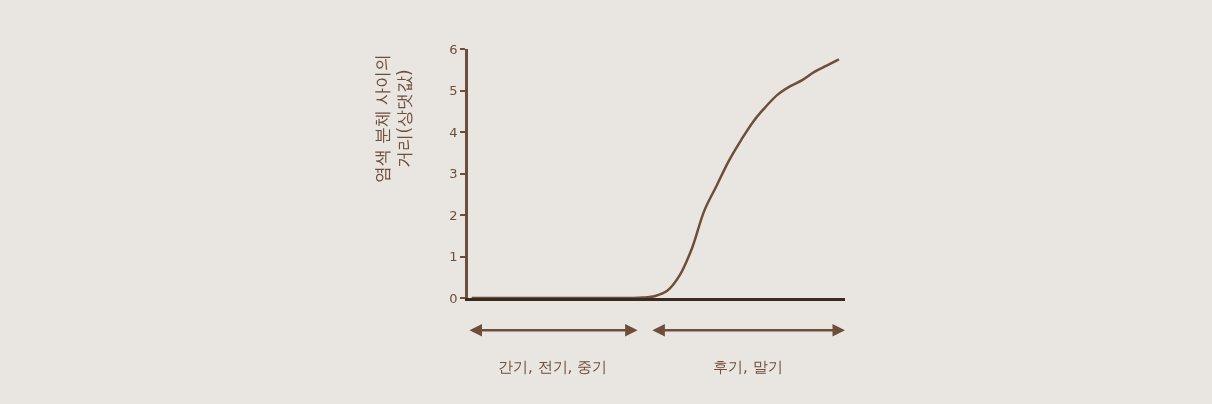 The width and height of the screenshot is (1212, 404). What do you see at coordinates (553, 367) in the screenshot?
I see `text: 간기, 전기, 중기` at bounding box center [553, 367].